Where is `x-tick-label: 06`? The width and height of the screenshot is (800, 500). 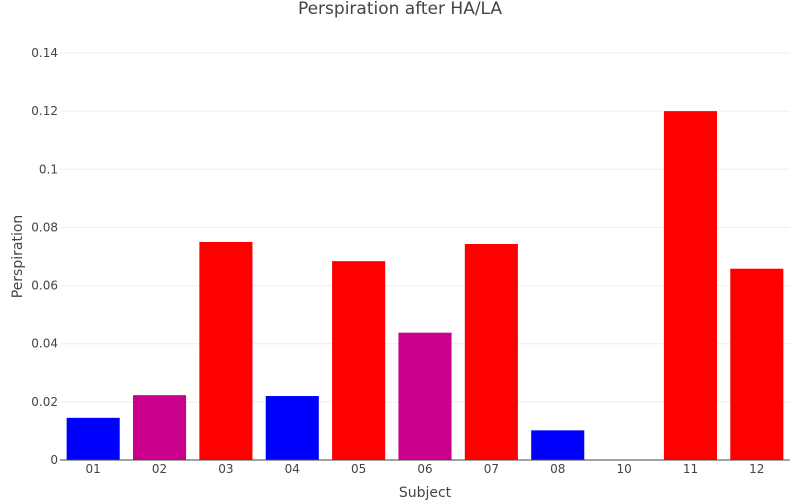 x-tick-label: 06 is located at coordinates (424, 469).